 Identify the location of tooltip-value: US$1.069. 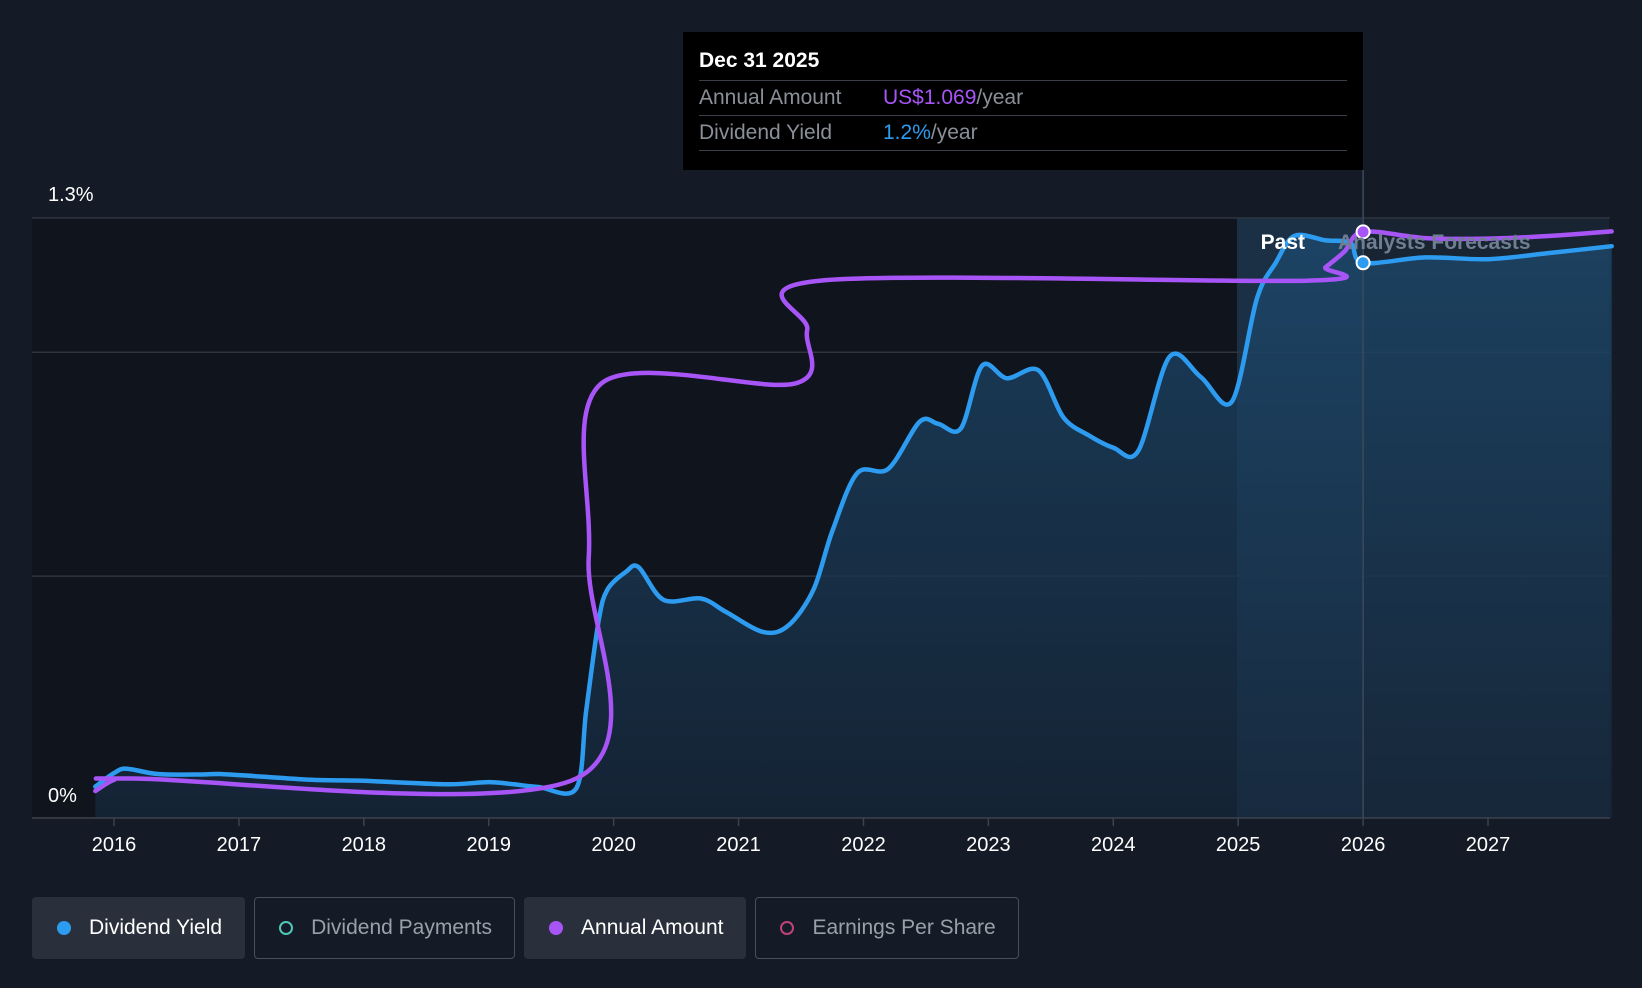
(930, 97).